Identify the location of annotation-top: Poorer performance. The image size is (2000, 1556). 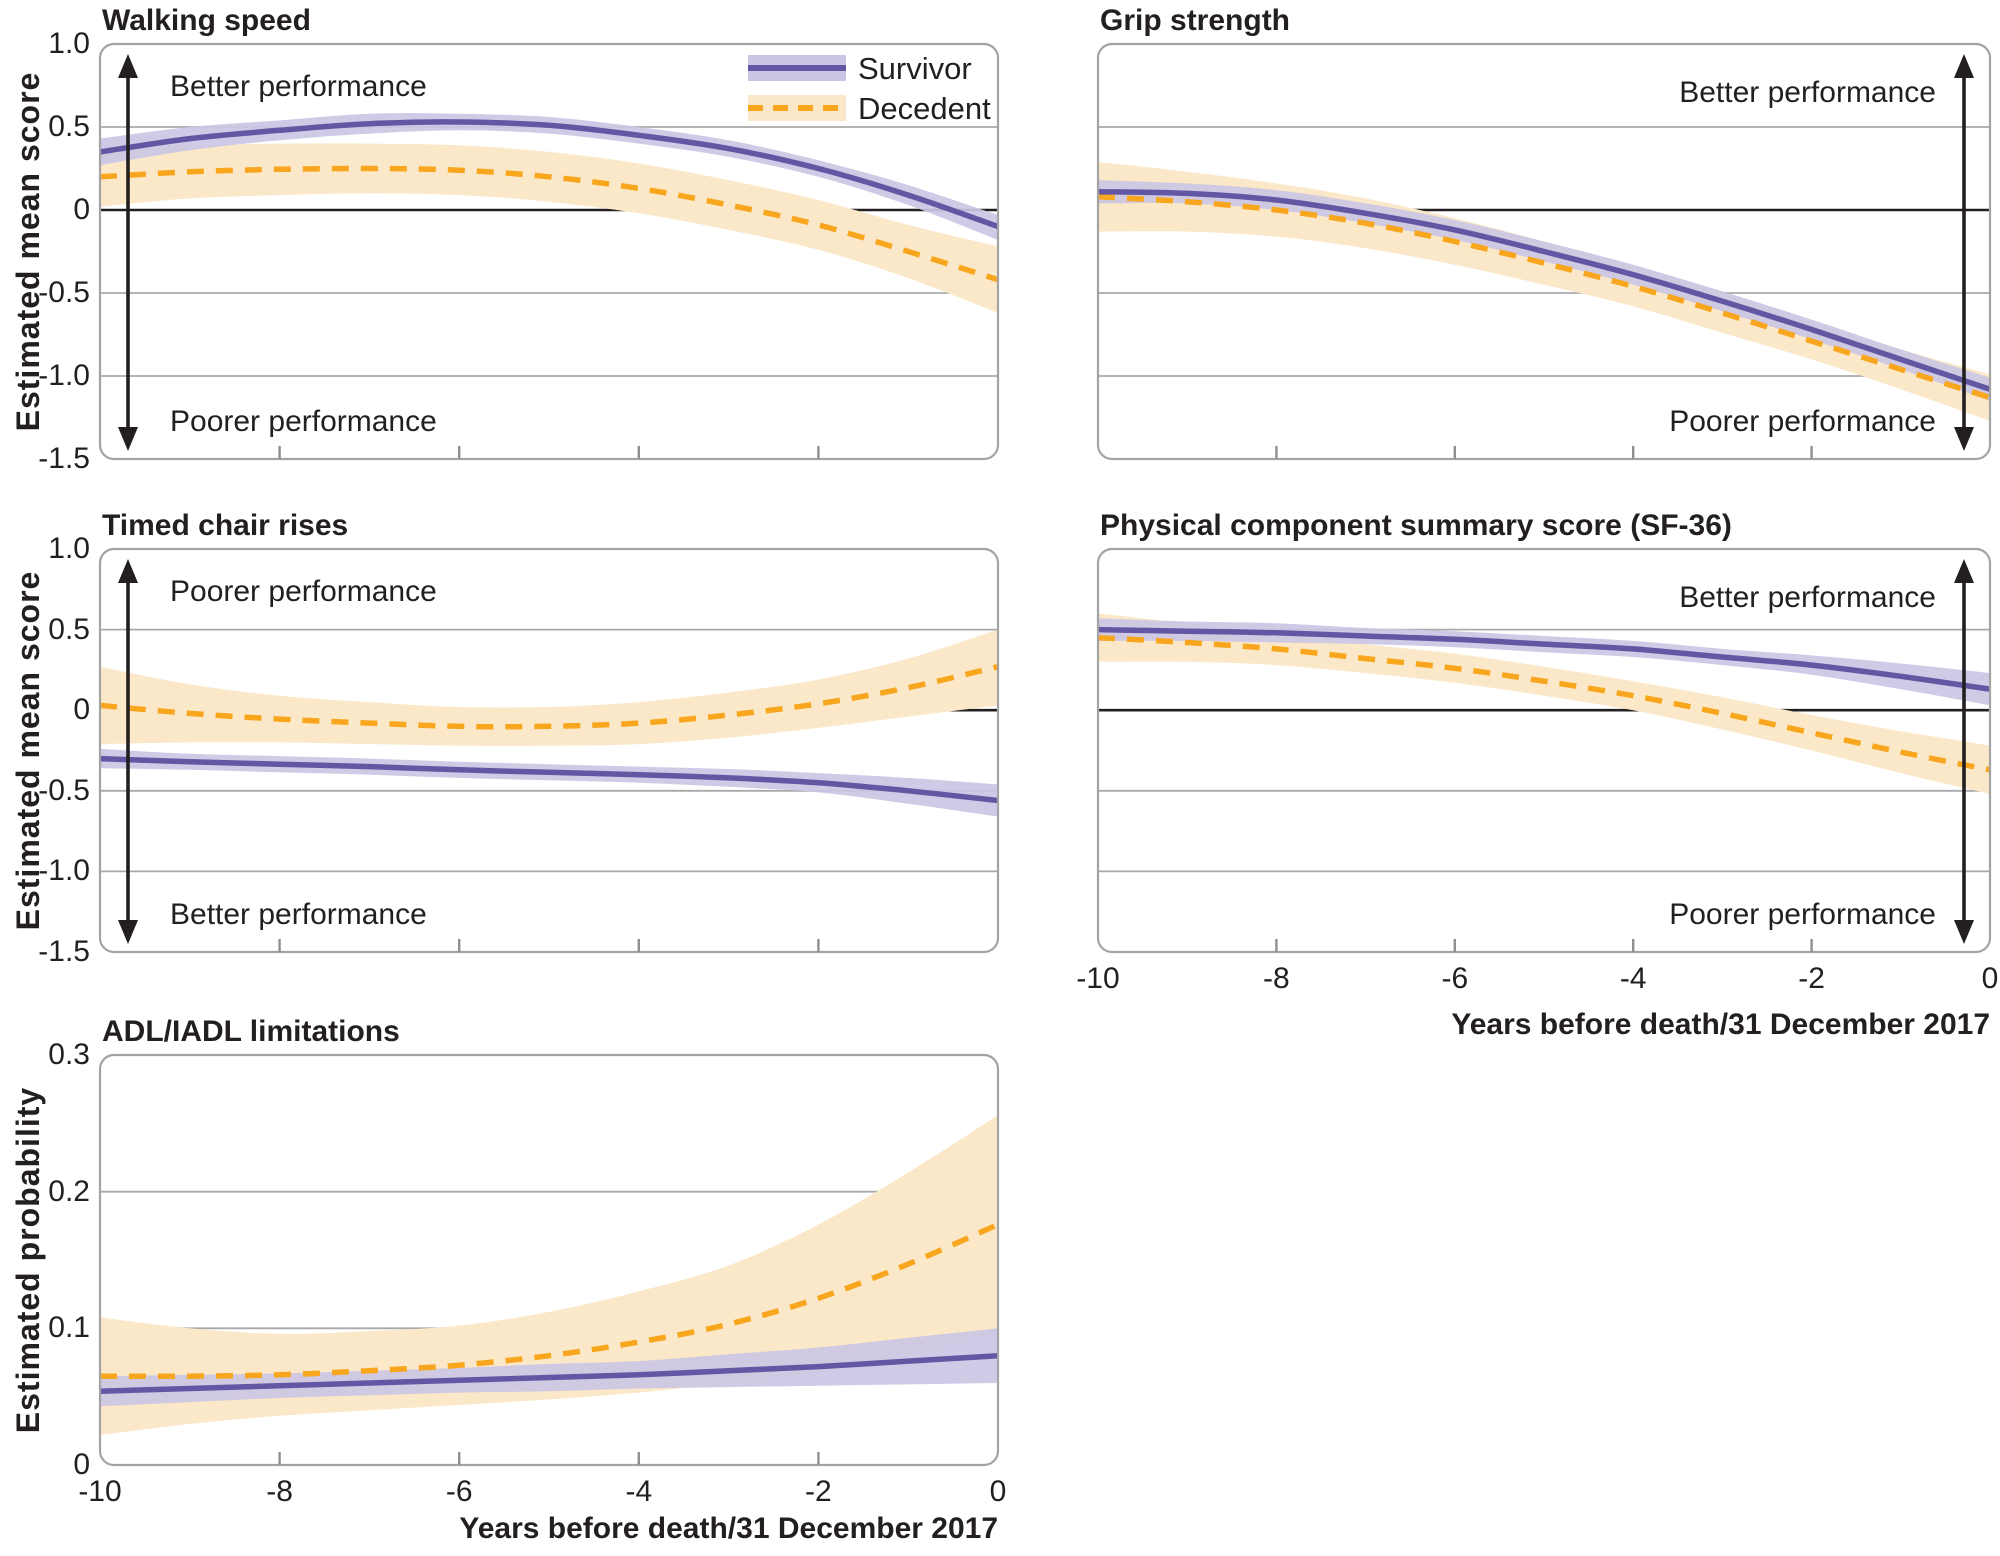
(303, 591).